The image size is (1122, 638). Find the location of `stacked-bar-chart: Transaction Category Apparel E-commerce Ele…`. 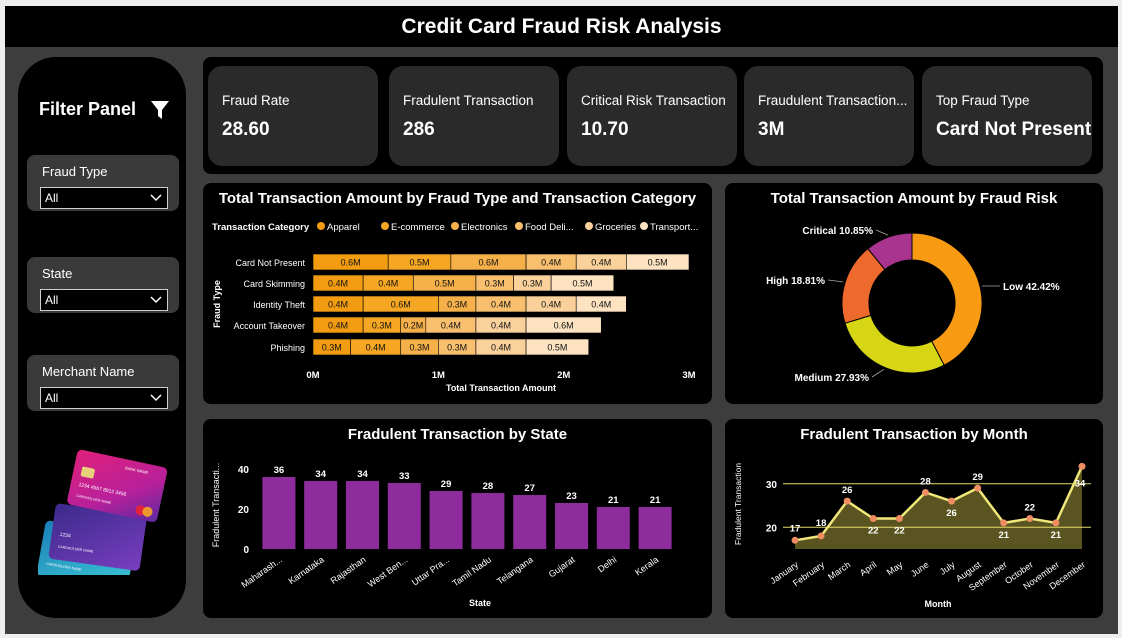

stacked-bar-chart: Transaction Category Apparel E-commerce Ele… is located at coordinates (455, 307).